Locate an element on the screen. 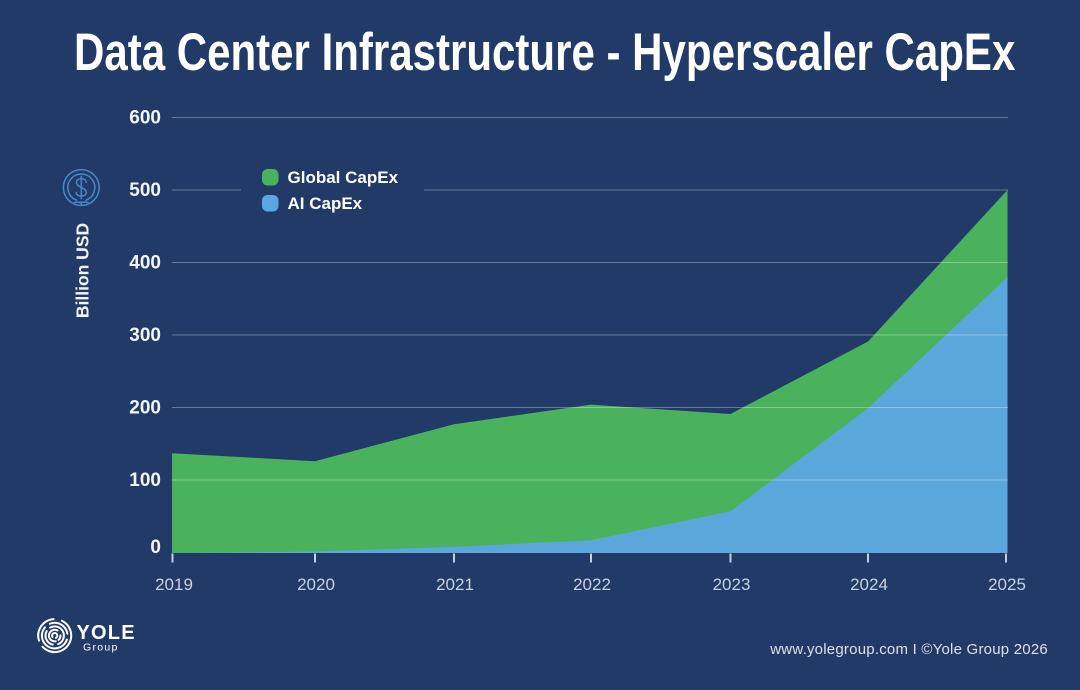 The height and width of the screenshot is (690, 1080). svg-text: 200 is located at coordinates (145, 407).